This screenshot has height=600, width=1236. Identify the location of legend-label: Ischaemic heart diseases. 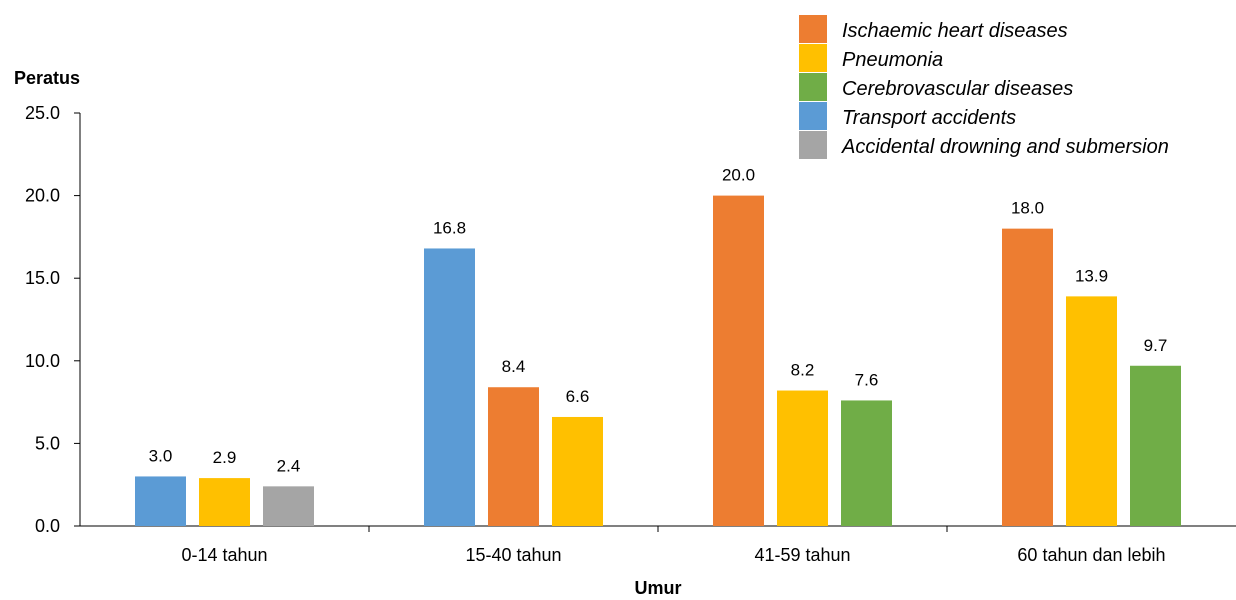
(955, 31).